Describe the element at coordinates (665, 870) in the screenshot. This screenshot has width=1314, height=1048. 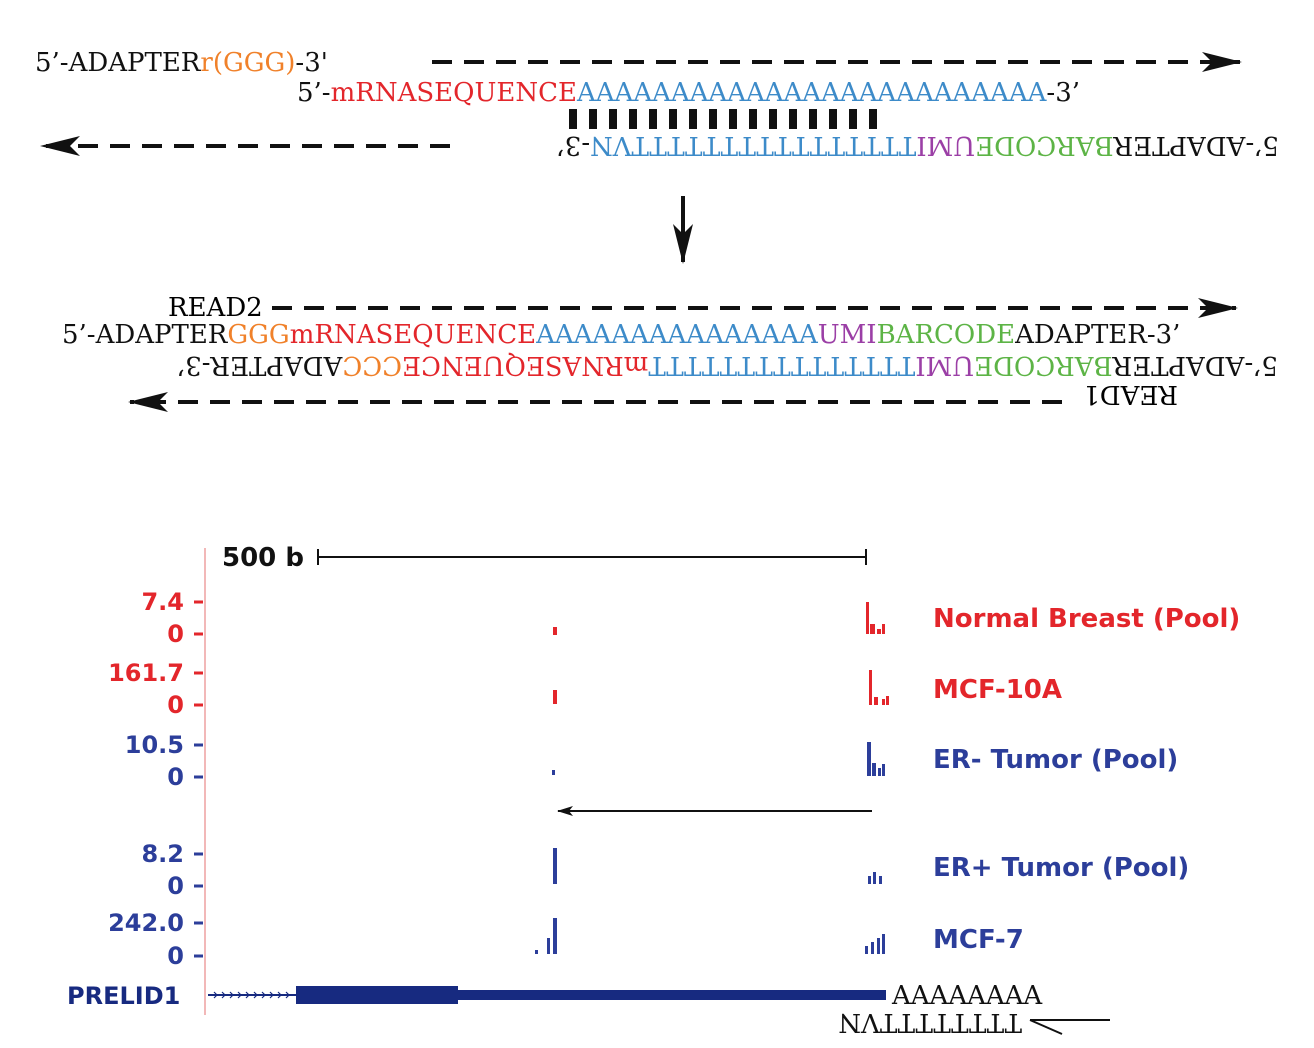
I see `track: 8.2 0 ER+ Tumor (Pool)` at that location.